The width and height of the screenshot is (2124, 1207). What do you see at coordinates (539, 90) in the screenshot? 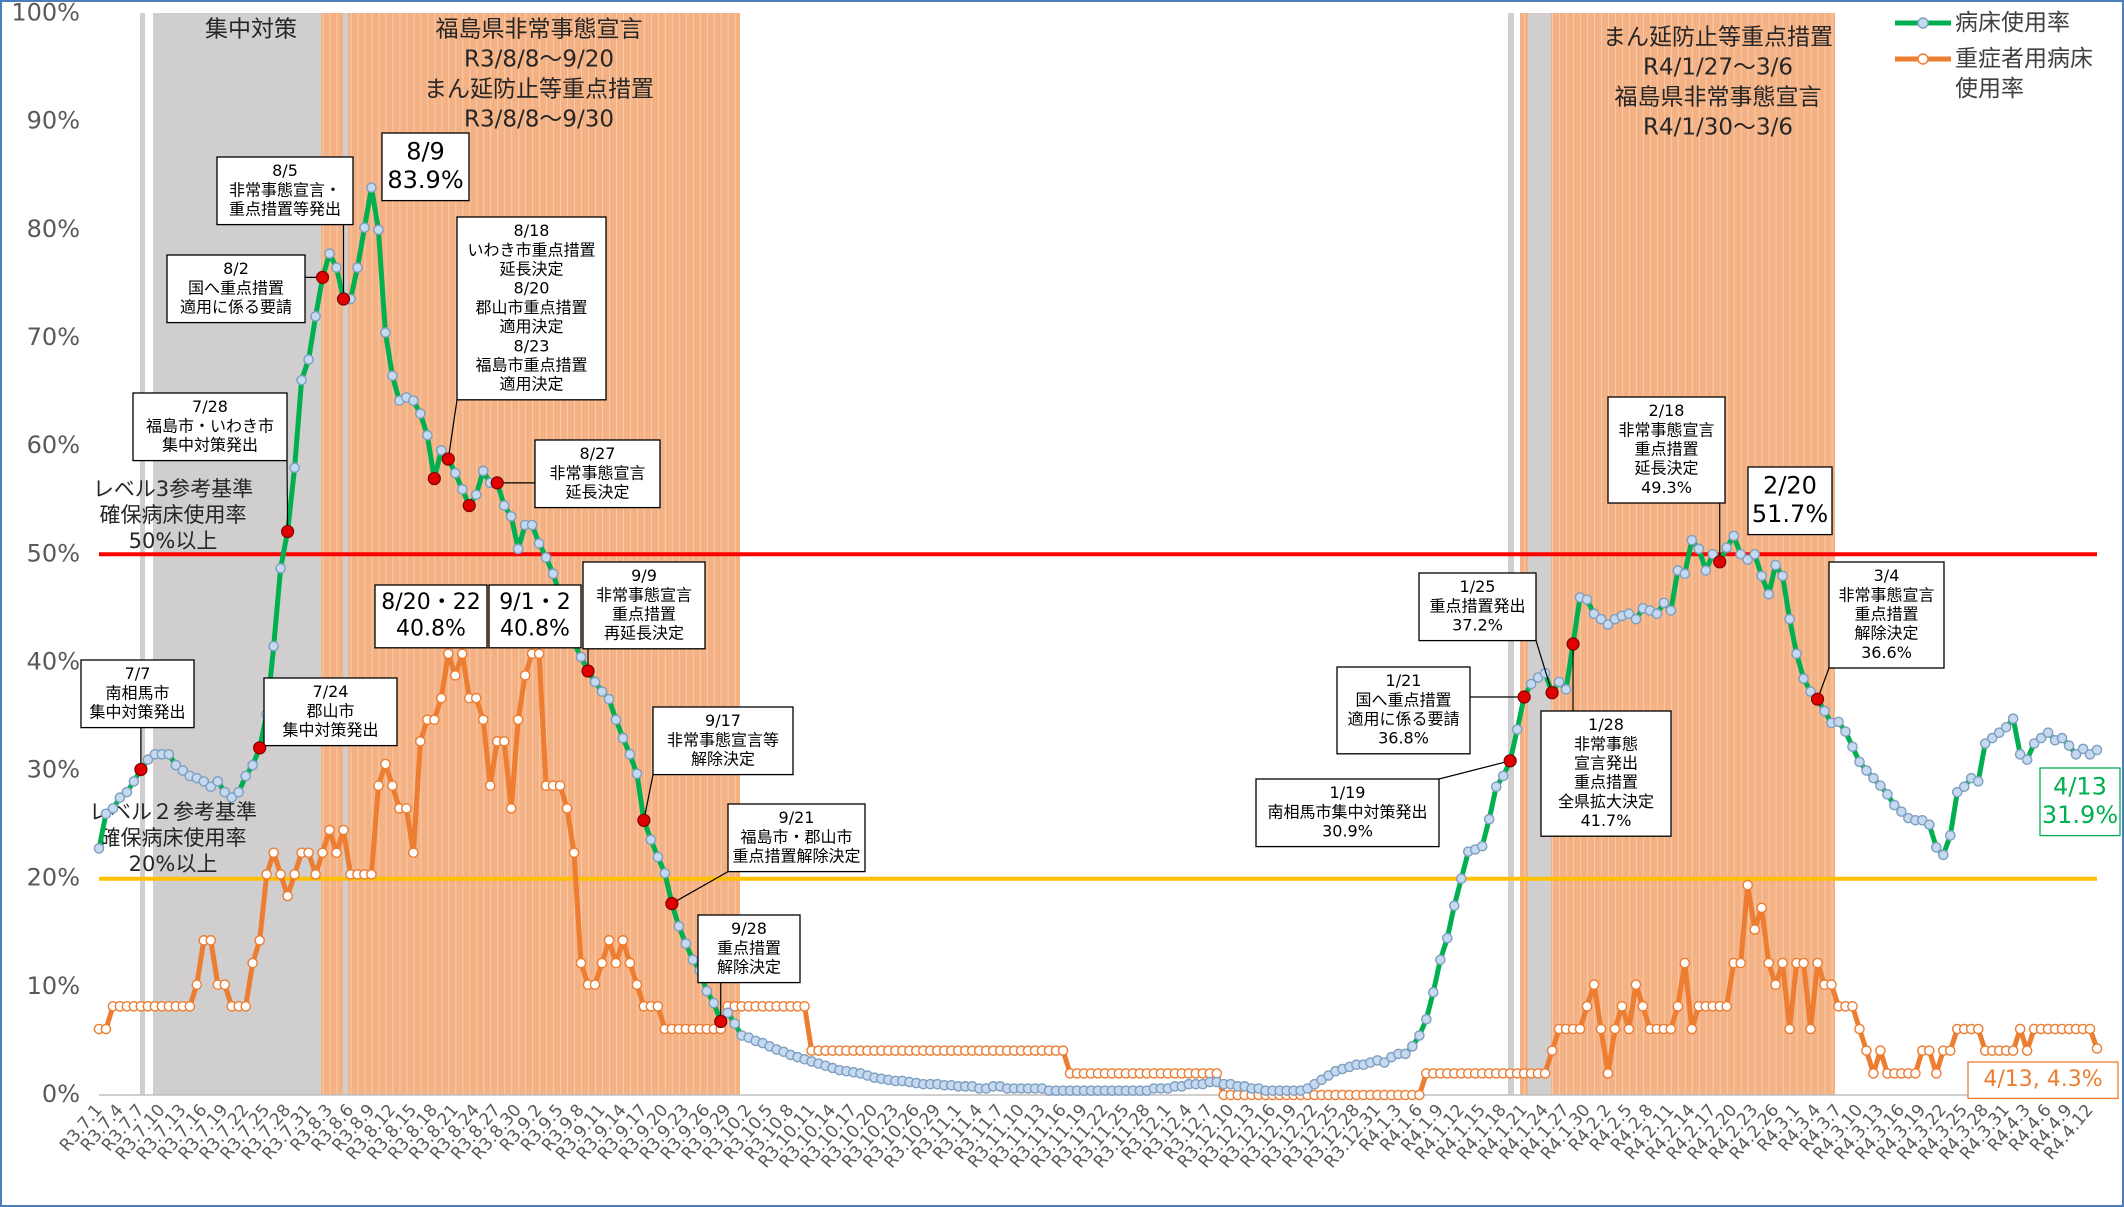
I see `period-label: まん延防止等重点措置` at bounding box center [539, 90].